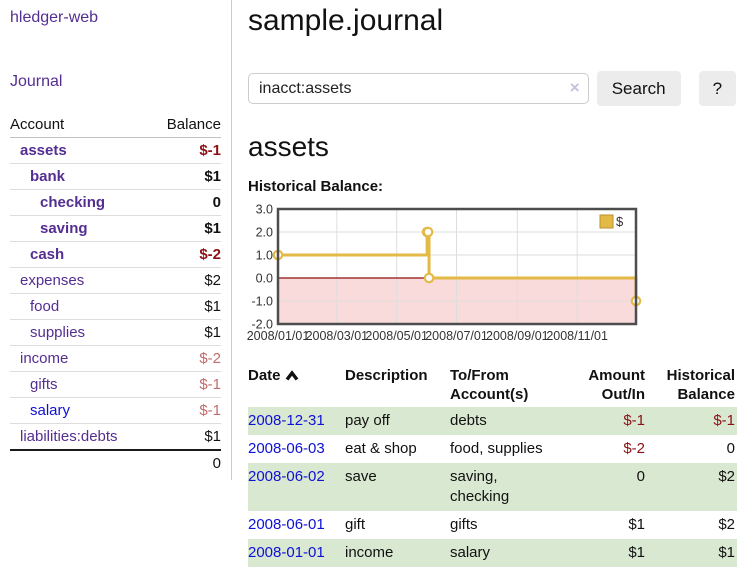 The width and height of the screenshot is (742, 582). What do you see at coordinates (396, 336) in the screenshot?
I see `x-tick-label: 2008/05/01` at bounding box center [396, 336].